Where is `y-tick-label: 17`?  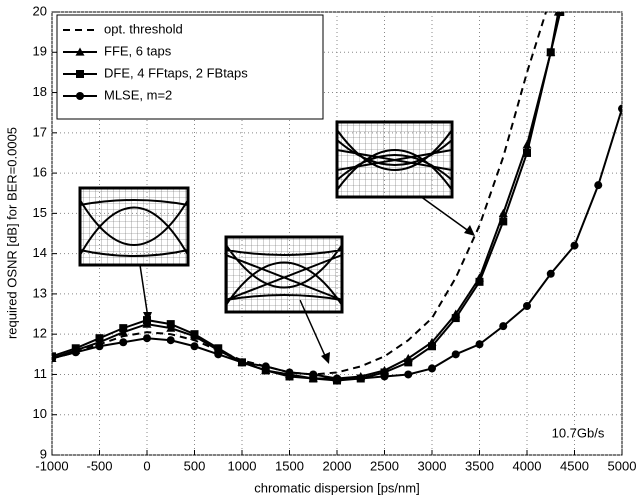 y-tick-label: 17 is located at coordinates (40, 131).